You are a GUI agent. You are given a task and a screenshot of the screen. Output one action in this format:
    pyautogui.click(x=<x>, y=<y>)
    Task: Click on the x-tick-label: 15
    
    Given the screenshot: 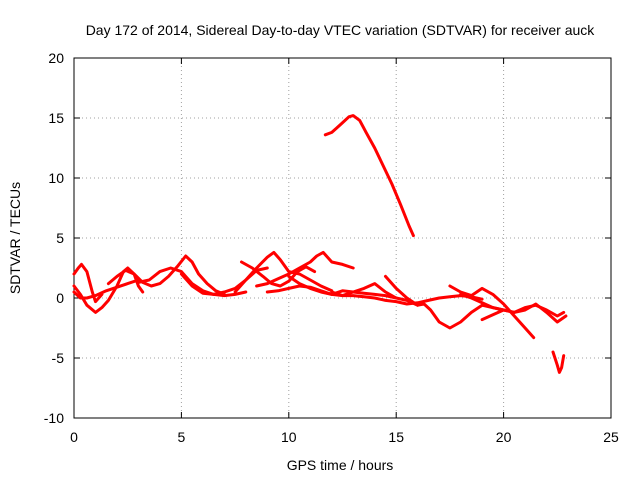 What is the action you would take?
    pyautogui.click(x=396, y=437)
    